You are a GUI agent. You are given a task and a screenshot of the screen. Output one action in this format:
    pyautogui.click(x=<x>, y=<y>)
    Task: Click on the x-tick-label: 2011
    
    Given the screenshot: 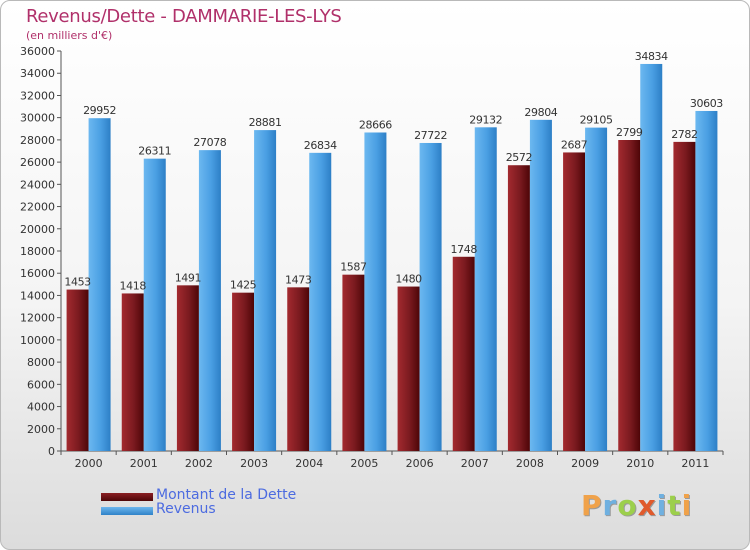 What is the action you would take?
    pyautogui.click(x=695, y=463)
    